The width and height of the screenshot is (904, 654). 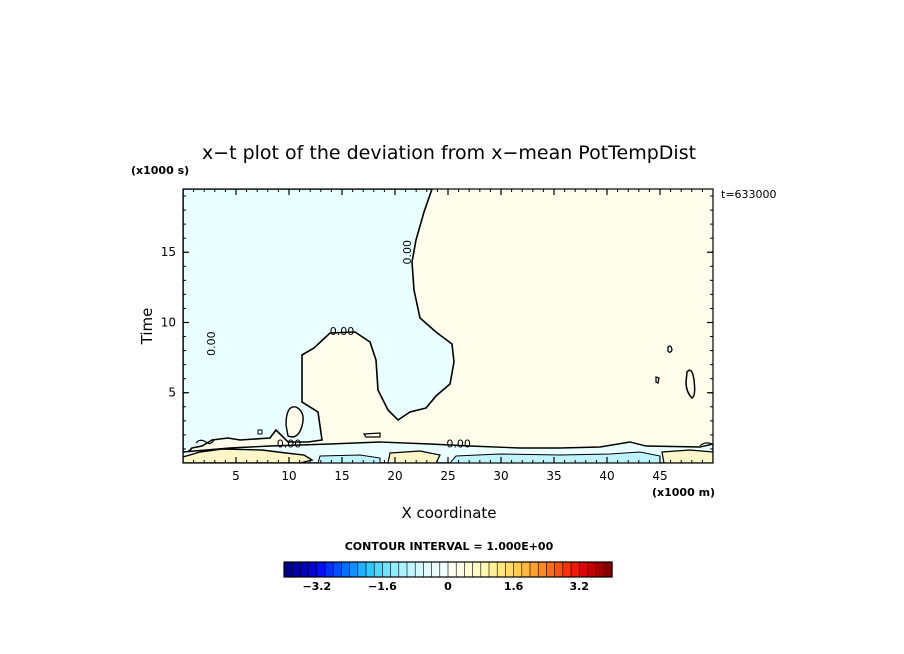 I want to click on y-axis-label: Time, so click(x=147, y=327).